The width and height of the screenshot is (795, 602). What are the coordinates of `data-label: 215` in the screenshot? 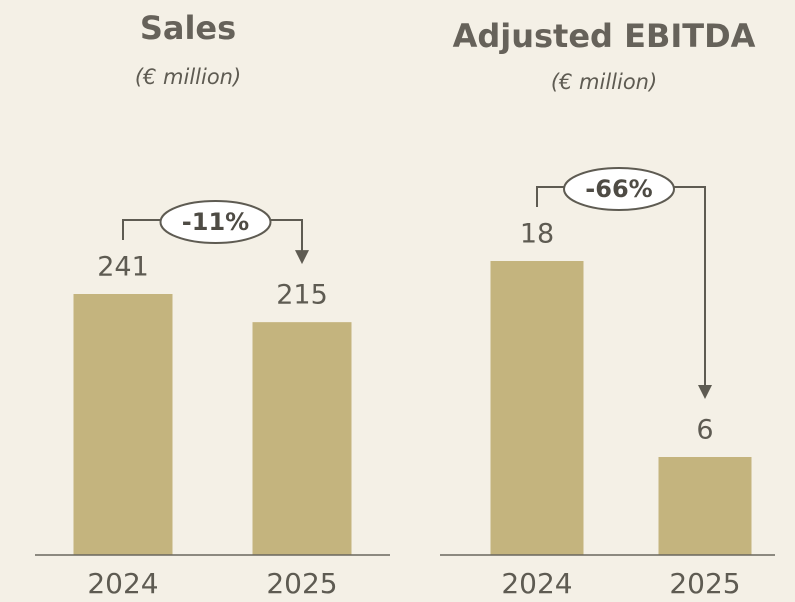 It's located at (302, 295).